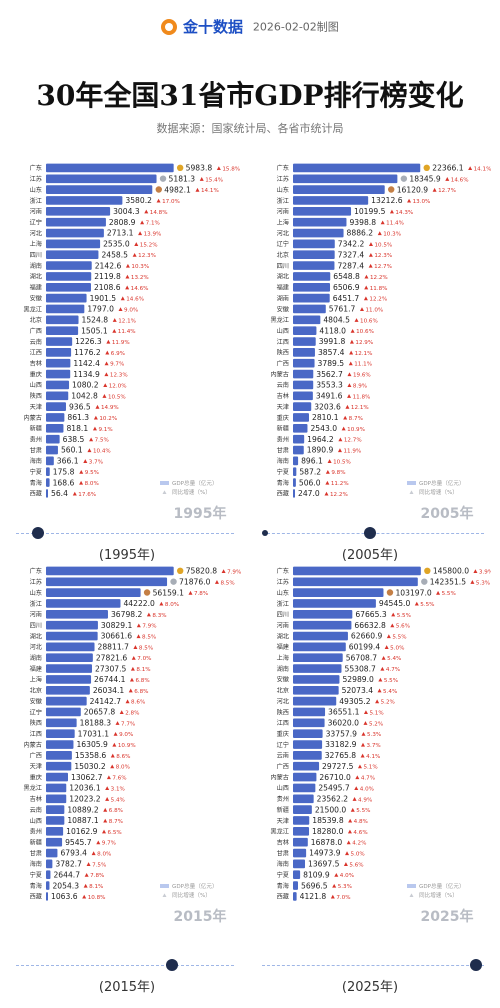 This screenshot has height=1008, width=500. Describe the element at coordinates (94, 733) in the screenshot. I see `value-label: 17031.1` at that location.